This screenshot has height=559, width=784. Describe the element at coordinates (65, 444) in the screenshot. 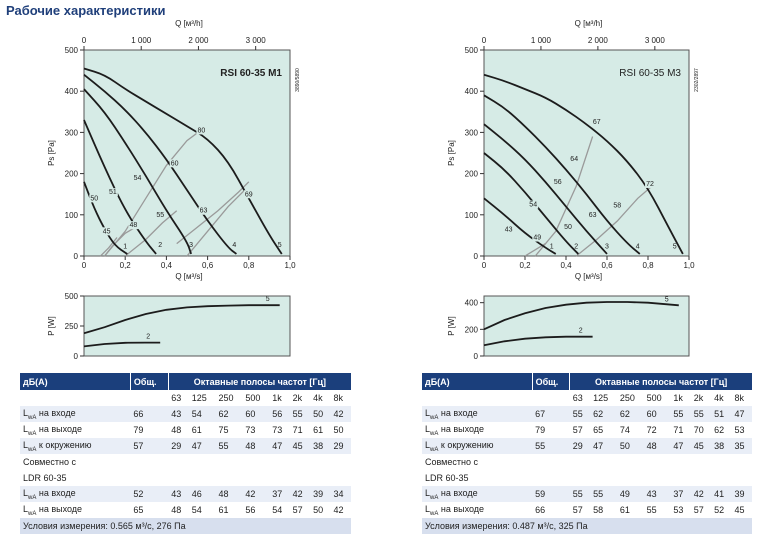

I see `row-label-text: к окружению` at that location.